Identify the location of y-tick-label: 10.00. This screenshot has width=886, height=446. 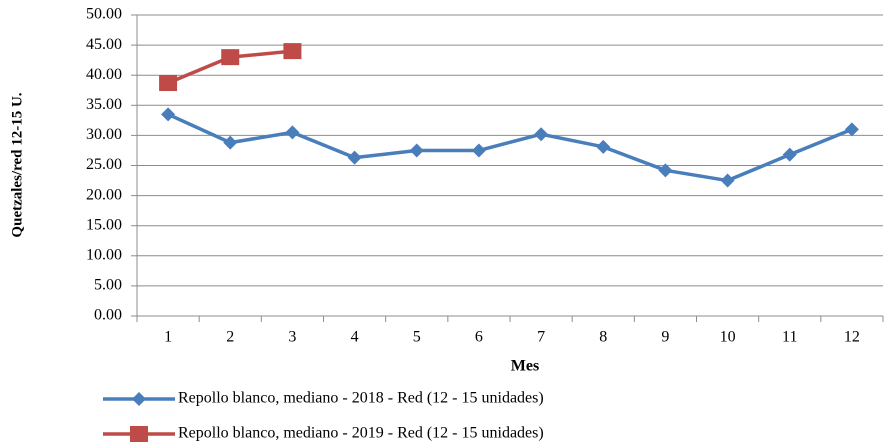
(104, 254).